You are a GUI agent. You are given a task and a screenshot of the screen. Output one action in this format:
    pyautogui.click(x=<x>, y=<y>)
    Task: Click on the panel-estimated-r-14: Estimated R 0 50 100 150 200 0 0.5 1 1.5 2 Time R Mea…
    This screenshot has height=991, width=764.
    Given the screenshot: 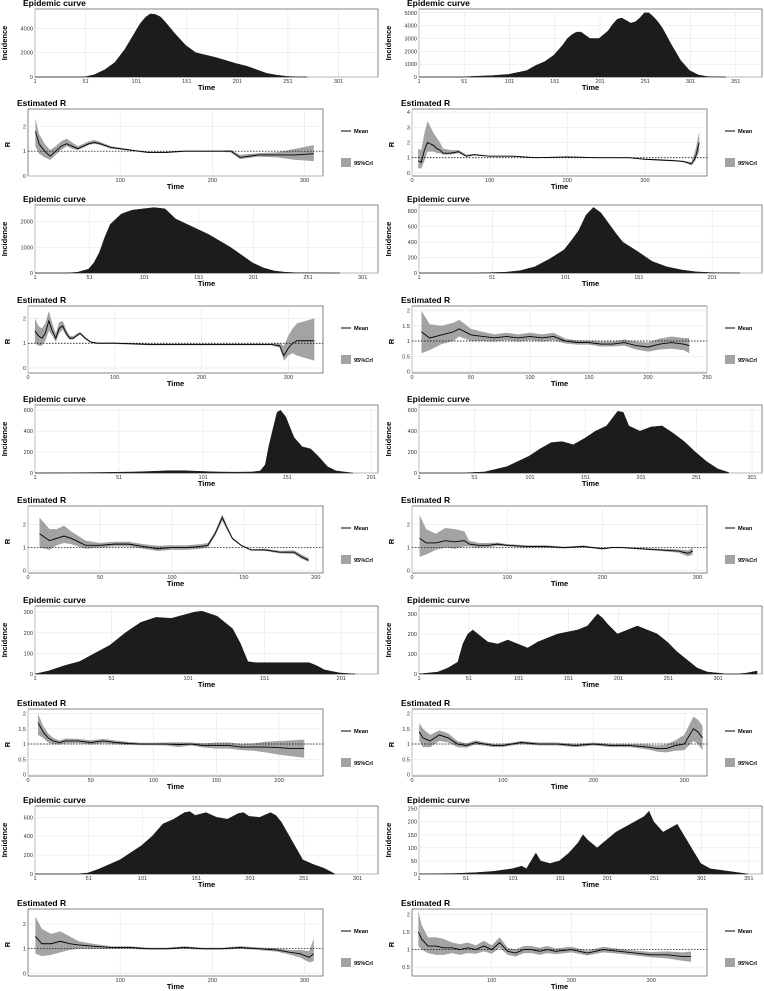 What is the action you would take?
    pyautogui.click(x=188, y=744)
    